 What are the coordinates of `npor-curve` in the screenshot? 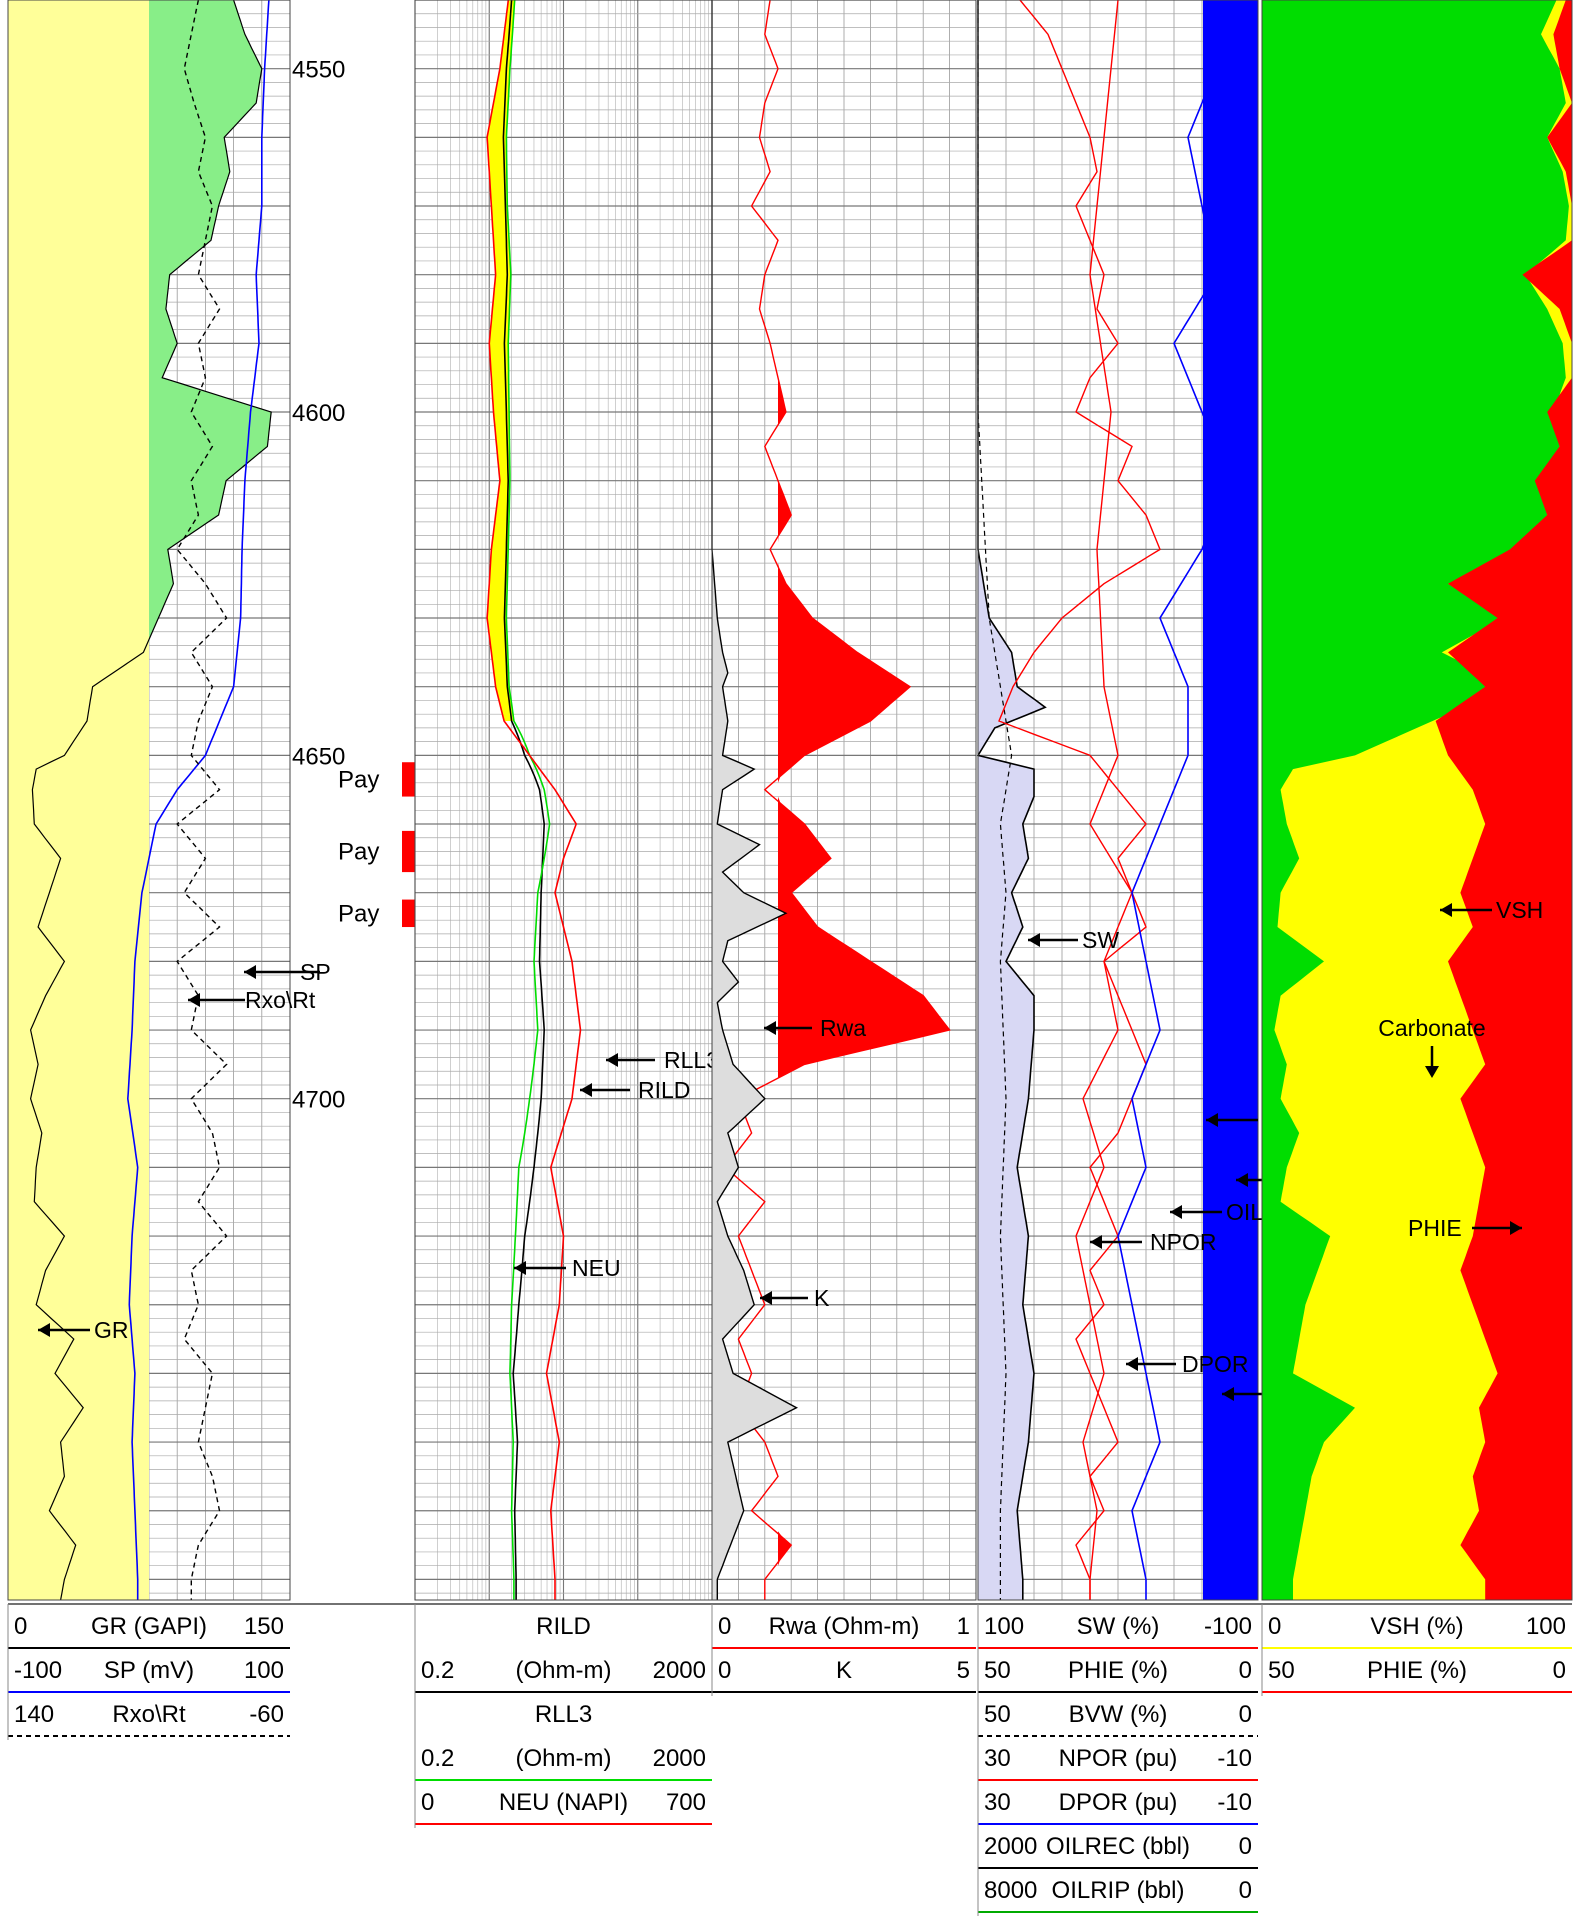 It's located at (1104, 800).